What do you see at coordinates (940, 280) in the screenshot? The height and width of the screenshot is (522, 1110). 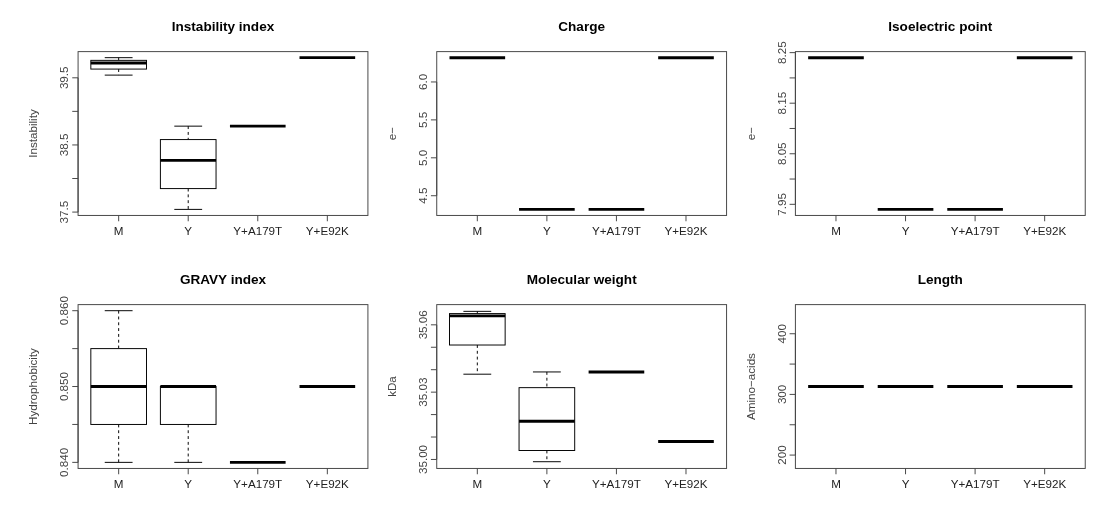 I see `chart-title: Length` at bounding box center [940, 280].